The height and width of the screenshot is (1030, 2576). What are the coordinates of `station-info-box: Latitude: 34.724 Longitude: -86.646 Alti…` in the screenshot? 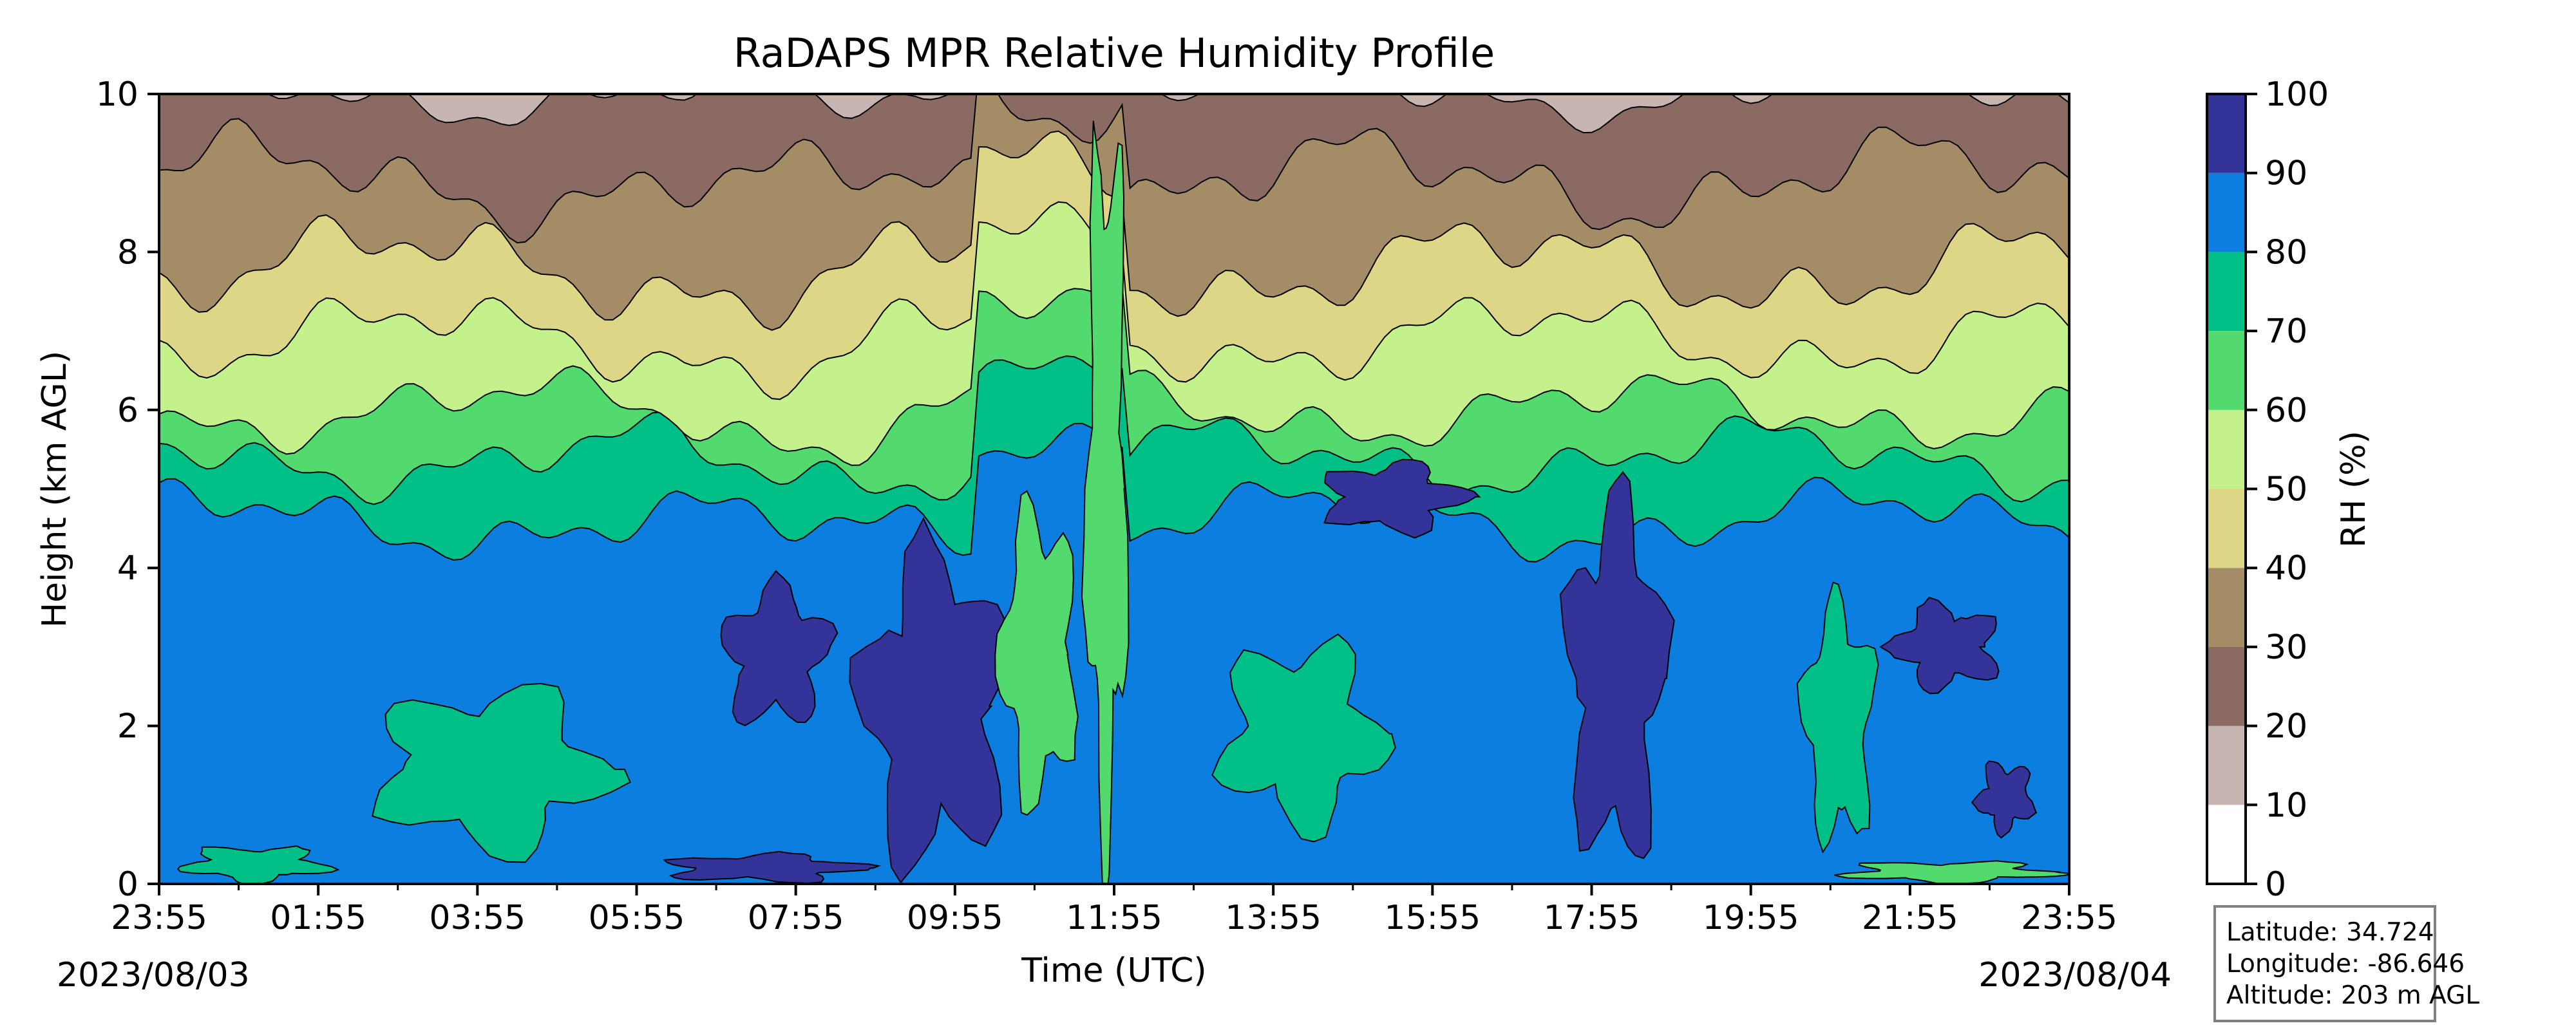 It's located at (2346, 964).